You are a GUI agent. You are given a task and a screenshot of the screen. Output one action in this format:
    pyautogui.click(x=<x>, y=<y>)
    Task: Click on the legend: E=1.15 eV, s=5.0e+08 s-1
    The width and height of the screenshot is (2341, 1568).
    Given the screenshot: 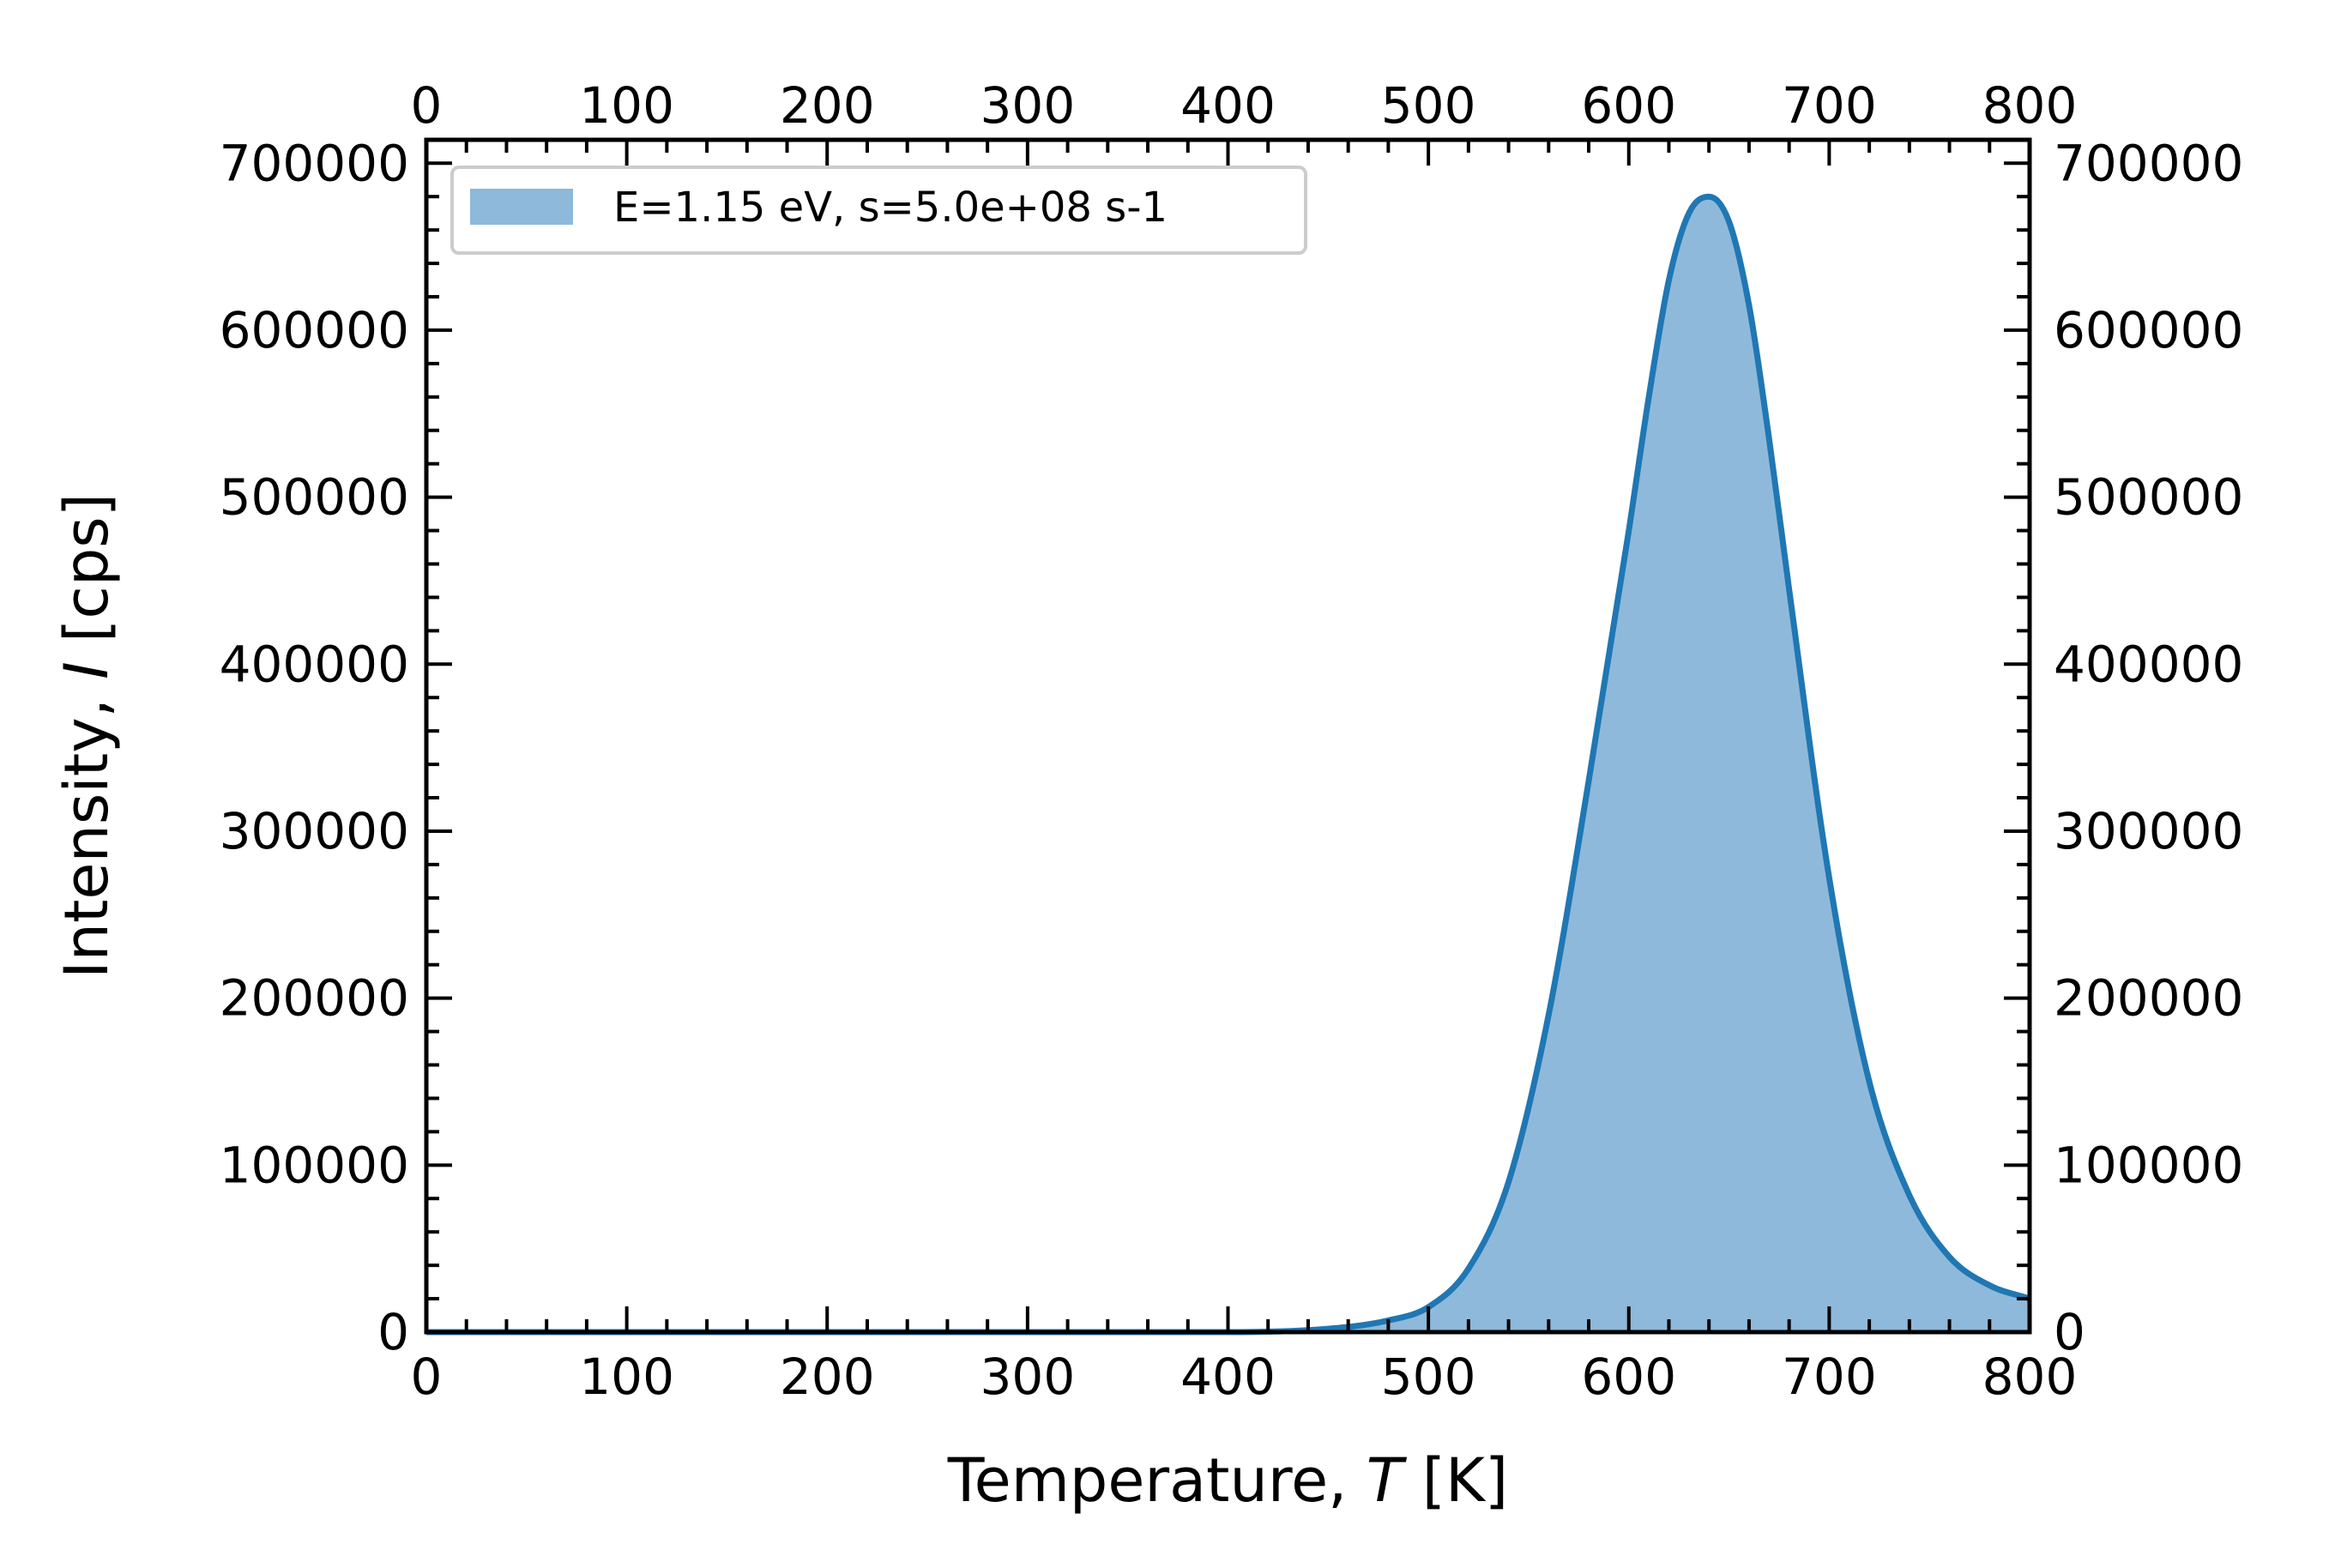 What is the action you would take?
    pyautogui.click(x=878, y=211)
    